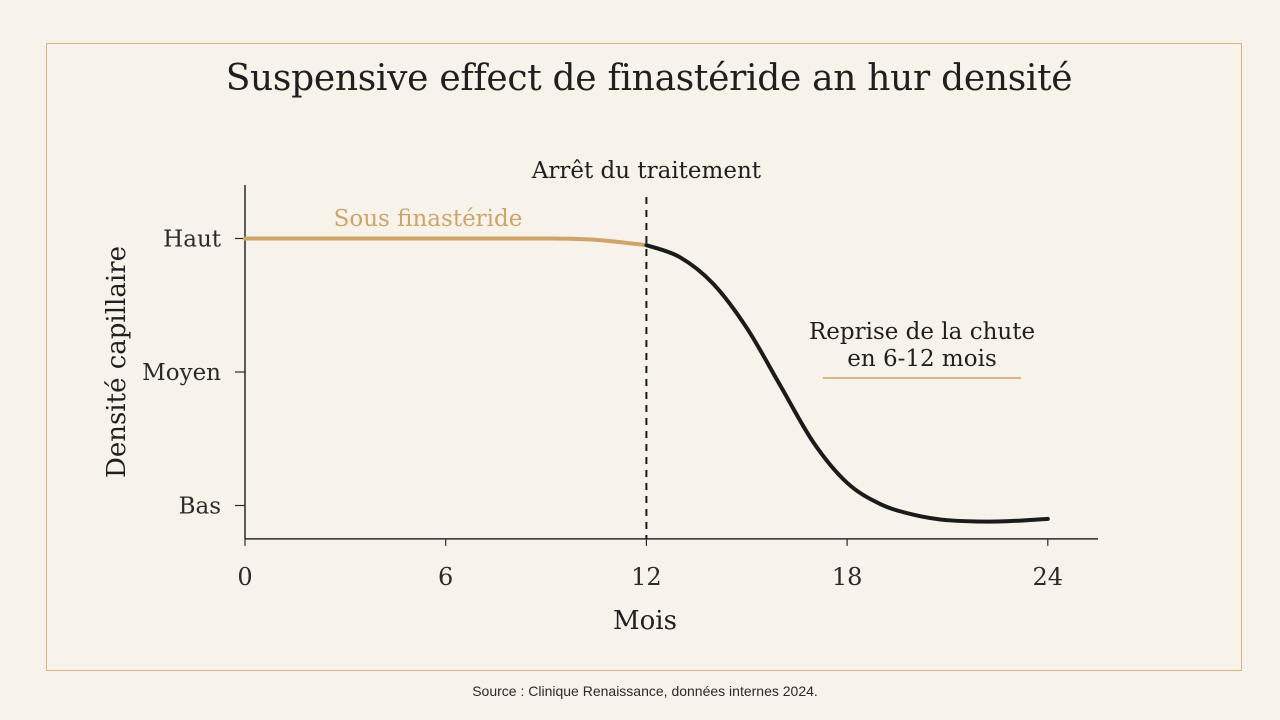 The width and height of the screenshot is (1280, 720). What do you see at coordinates (847, 383) in the screenshot?
I see `series-line-after-stop` at bounding box center [847, 383].